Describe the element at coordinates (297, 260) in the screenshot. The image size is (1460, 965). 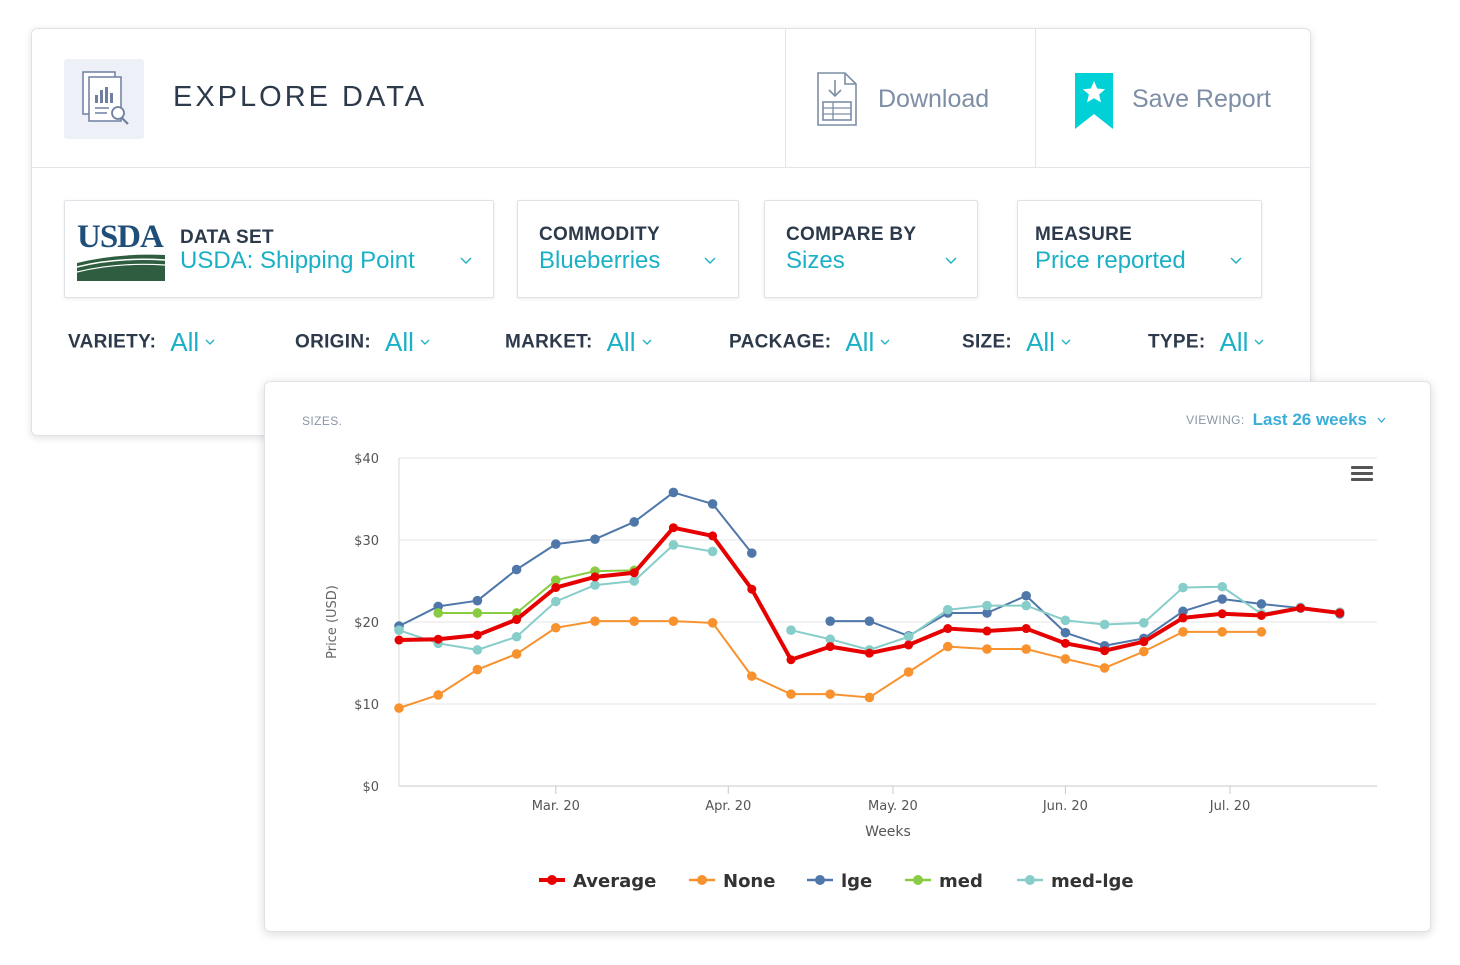
I see `dataset-value: USDA: Shipping Point` at that location.